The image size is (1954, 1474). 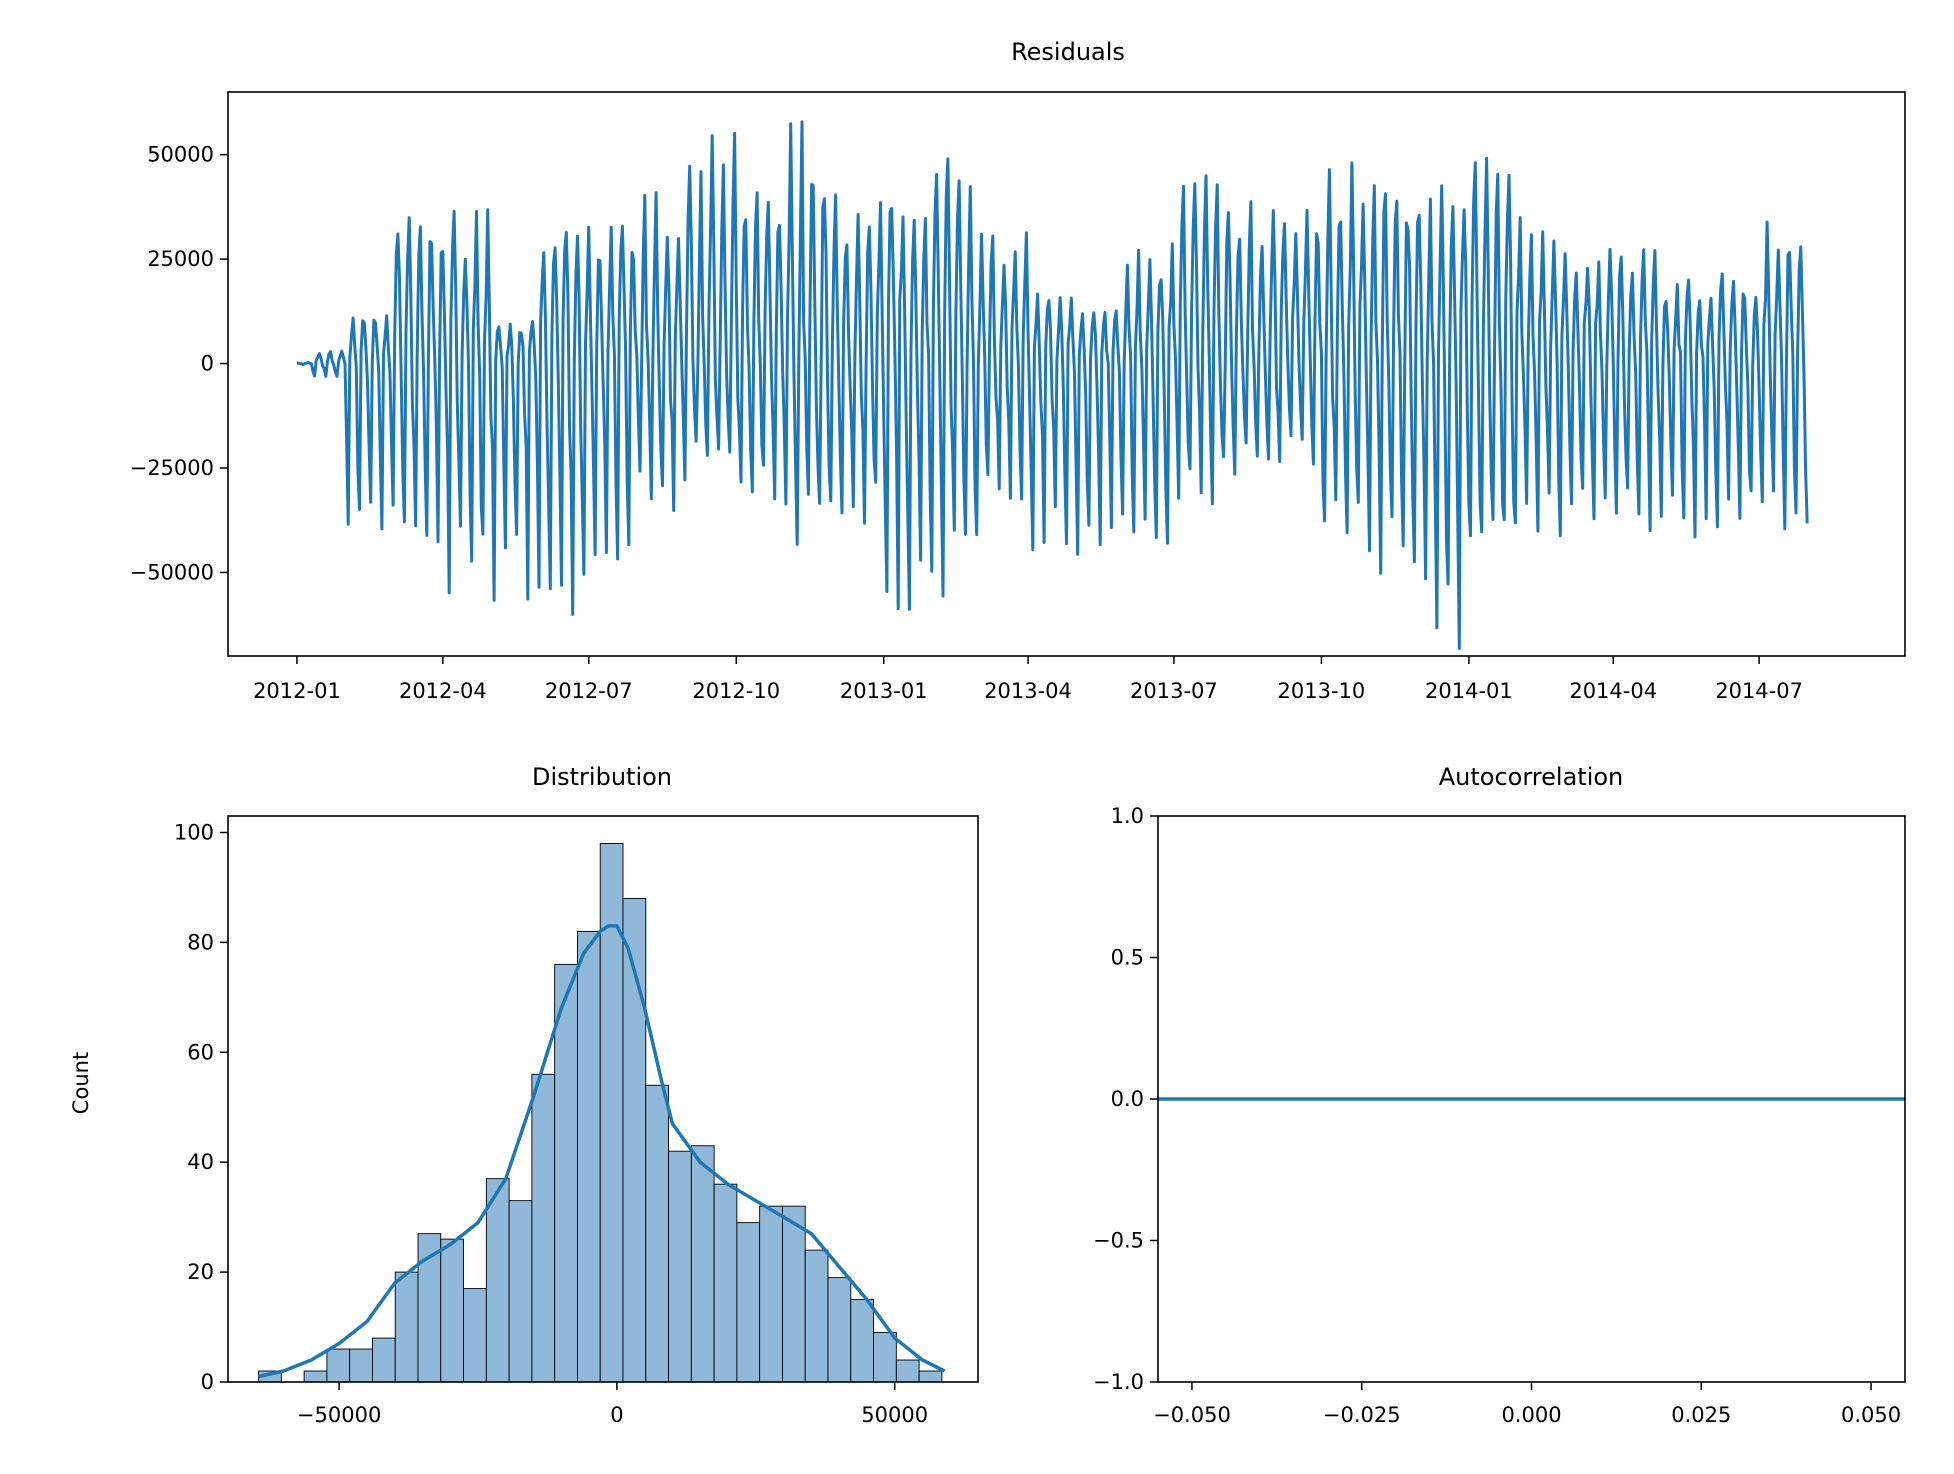 What do you see at coordinates (200, 1162) in the screenshot?
I see `y-tick-label: 40` at bounding box center [200, 1162].